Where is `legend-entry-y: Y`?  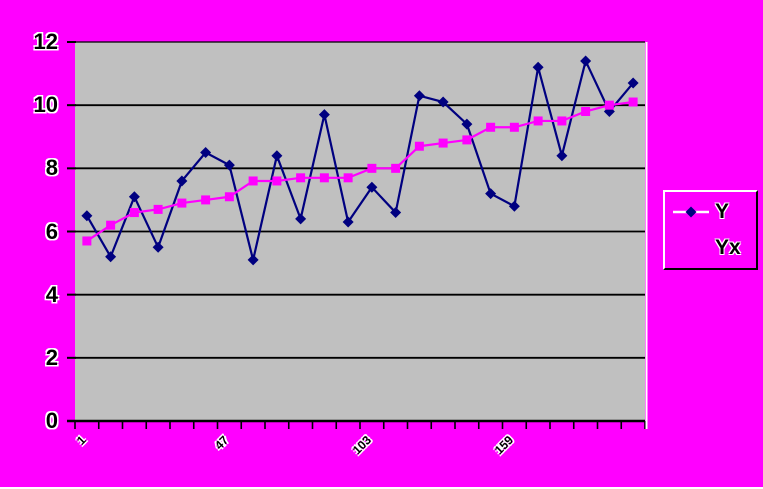 legend-entry-y: Y is located at coordinates (713, 212).